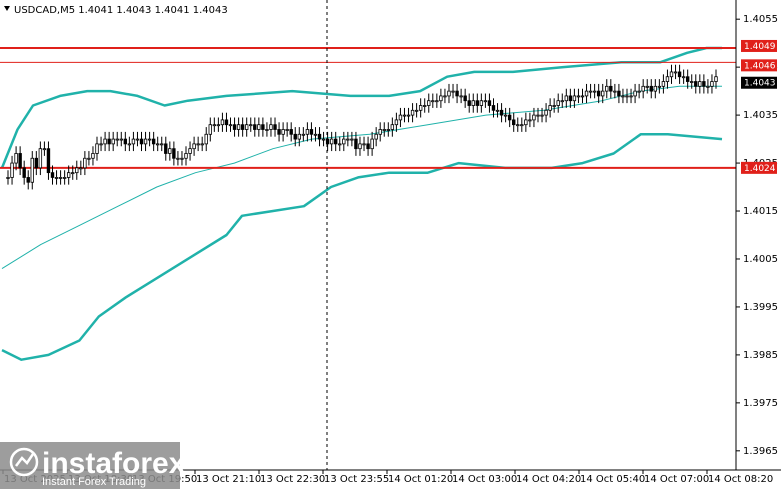  I want to click on symbol-dropdown-icon, so click(7, 8).